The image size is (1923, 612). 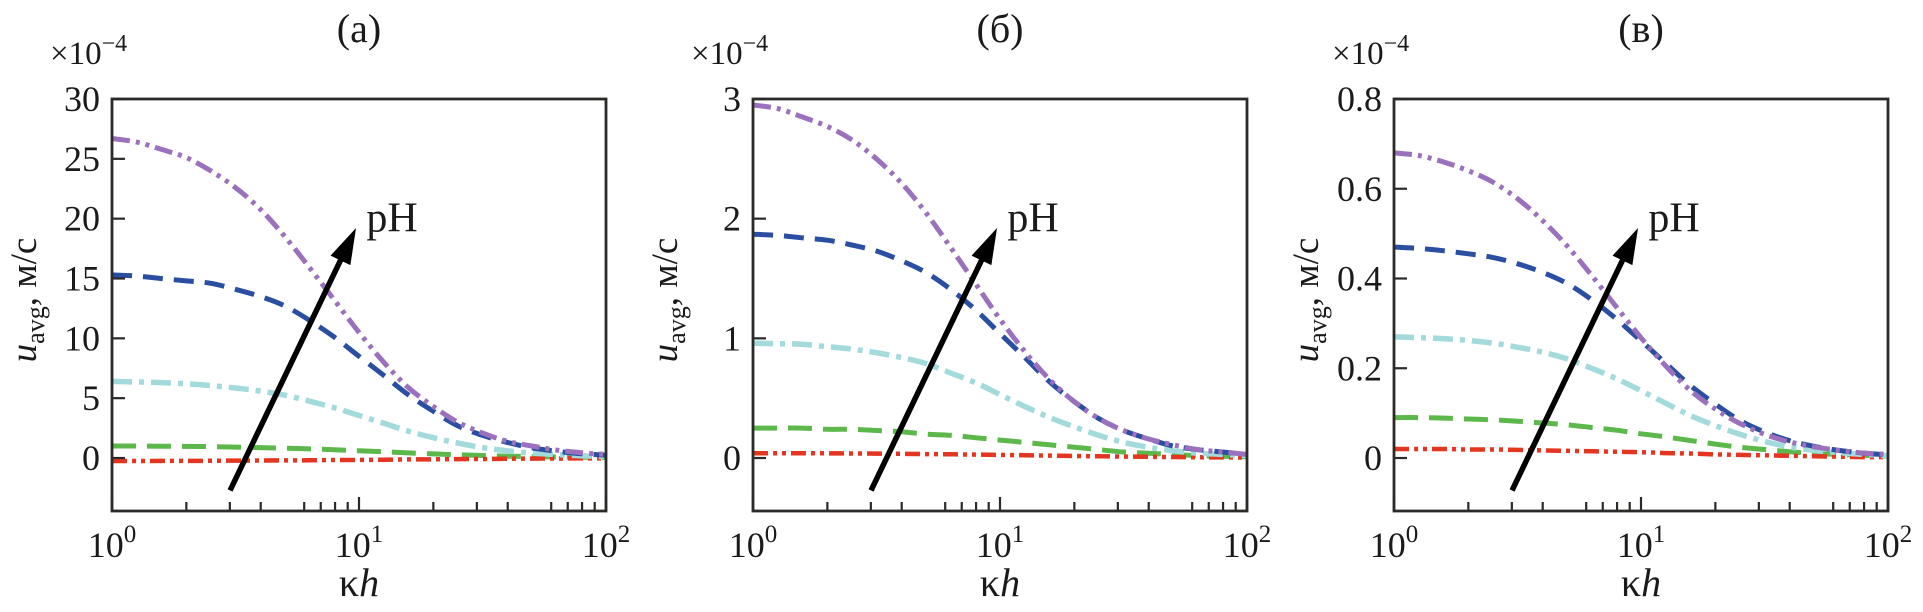 I want to click on y-tick-label: 0.6, so click(x=1359, y=189).